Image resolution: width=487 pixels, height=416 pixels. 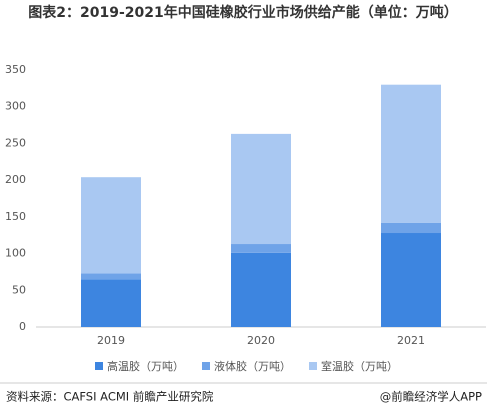 What do you see at coordinates (111, 340) in the screenshot?
I see `x-tick-label: 2019` at bounding box center [111, 340].